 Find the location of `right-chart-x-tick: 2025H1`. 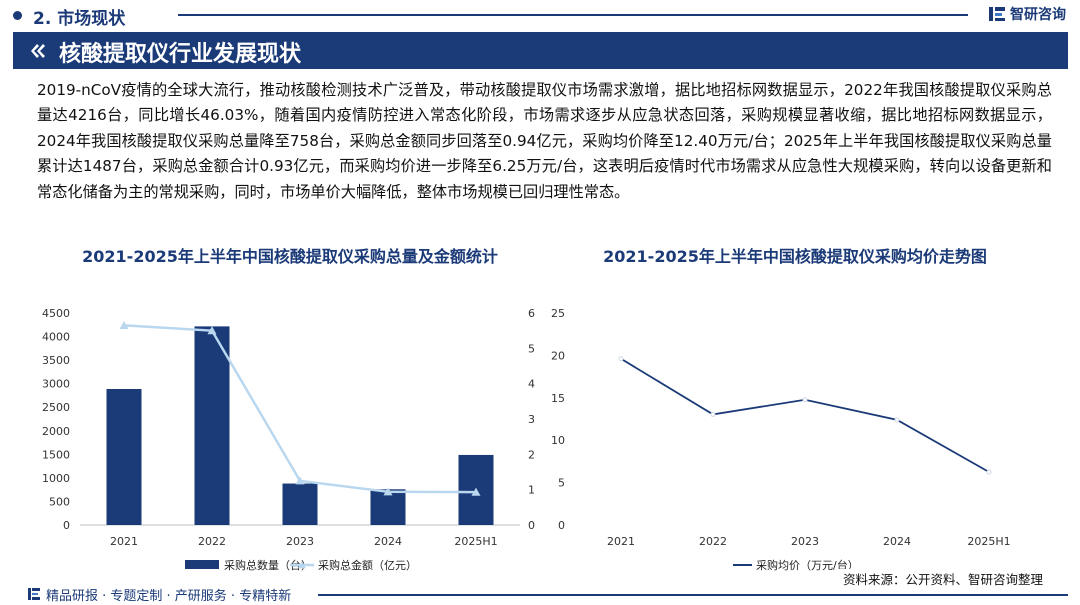

right-chart-x-tick: 2025H1 is located at coordinates (988, 541).